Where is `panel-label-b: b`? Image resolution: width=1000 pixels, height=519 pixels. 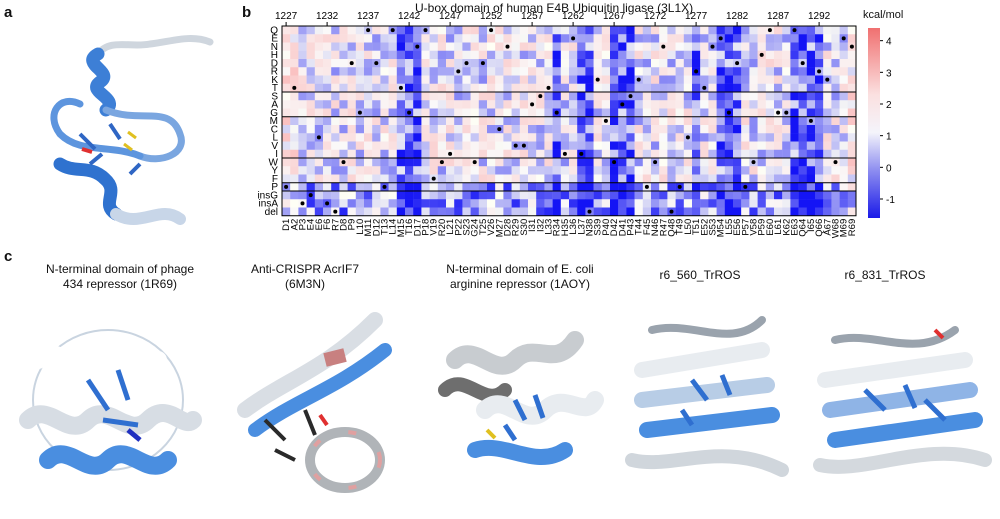
panel-label-b: b is located at coordinates (247, 12).